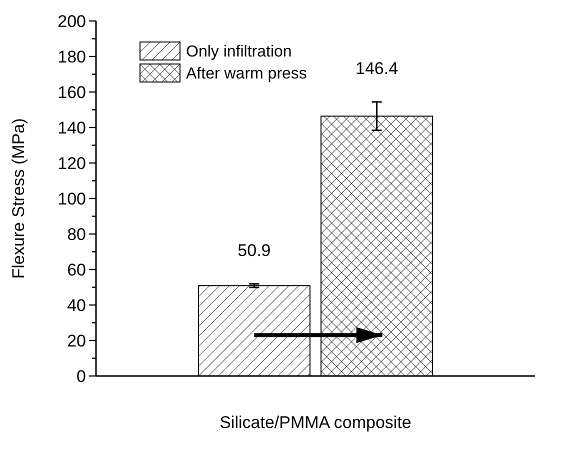 The height and width of the screenshot is (456, 588). Describe the element at coordinates (76, 340) in the screenshot. I see `y-tick-label: 20` at that location.